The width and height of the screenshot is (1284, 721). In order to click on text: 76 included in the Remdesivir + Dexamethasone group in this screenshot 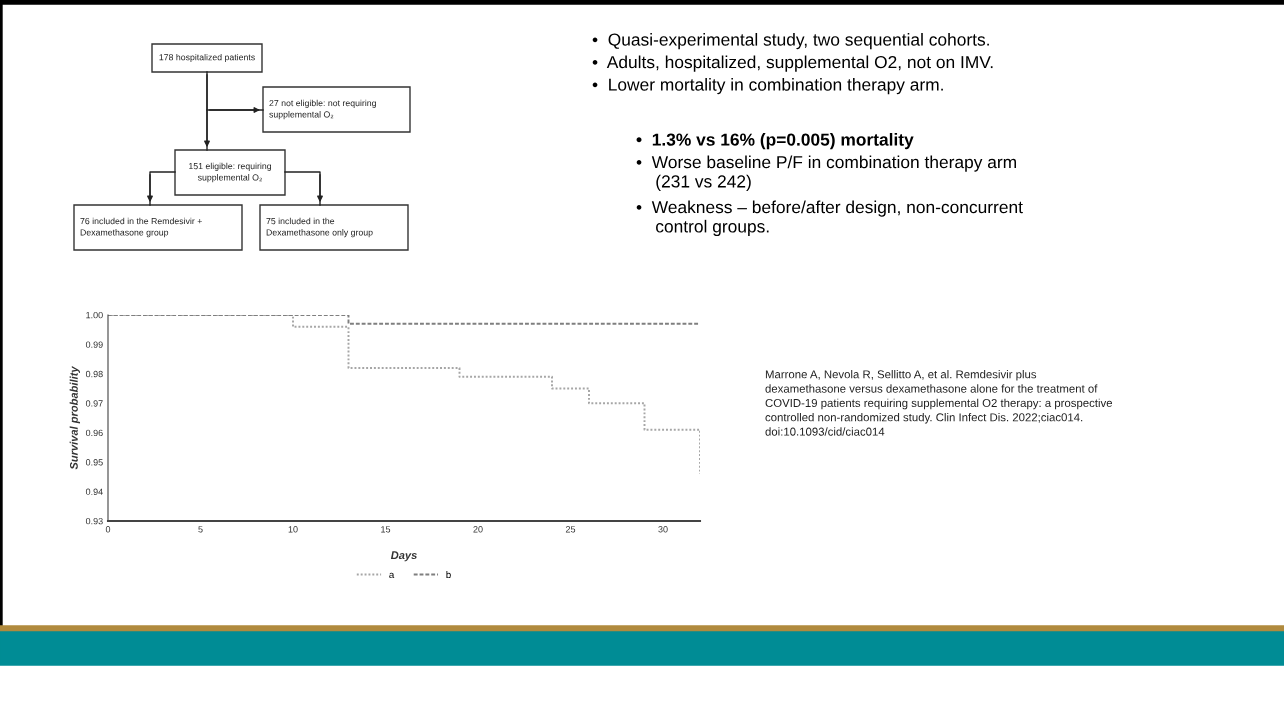, I will do `click(141, 227)`.